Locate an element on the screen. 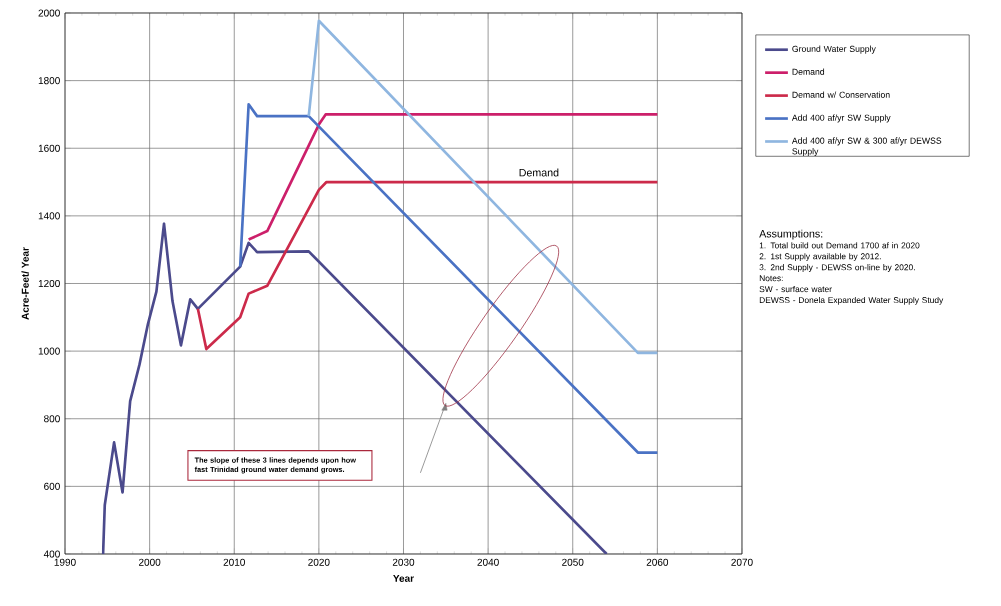 The width and height of the screenshot is (1001, 606). x-tick-label: 2050 is located at coordinates (573, 562).